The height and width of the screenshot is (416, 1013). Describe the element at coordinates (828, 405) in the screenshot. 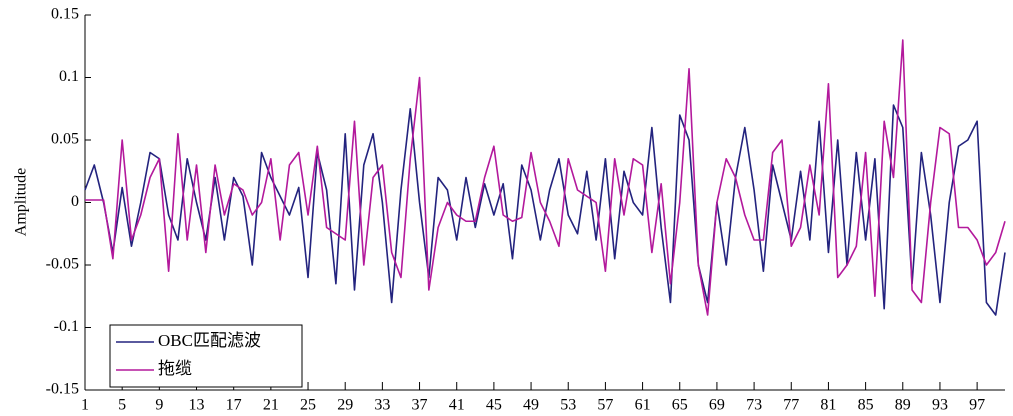

I see `x-tick-label: 81` at that location.